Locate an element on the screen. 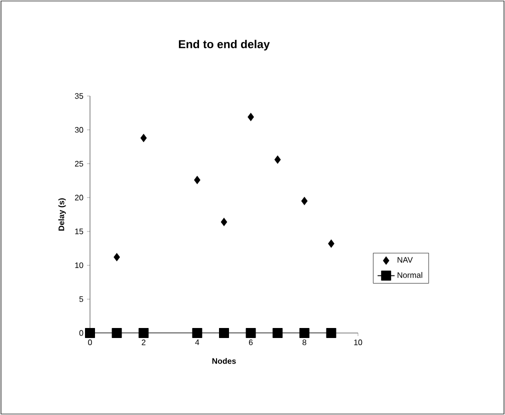 The width and height of the screenshot is (505, 415). chart-title: End to end delay is located at coordinates (224, 45).